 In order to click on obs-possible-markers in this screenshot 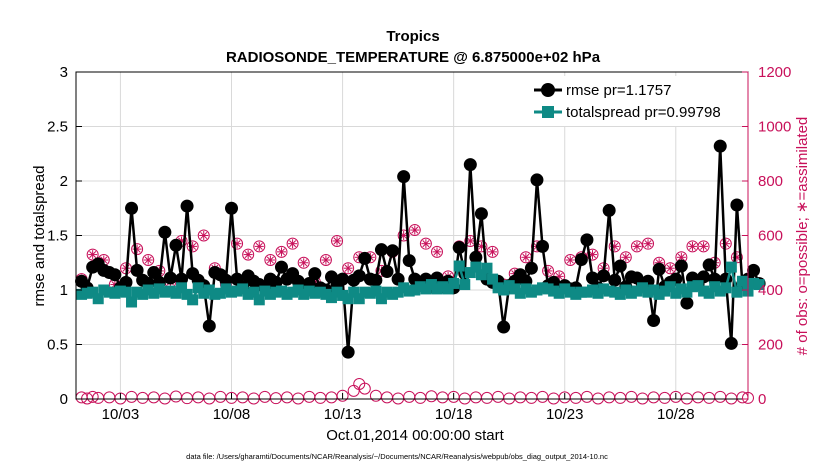, I will do `click(414, 391)`.